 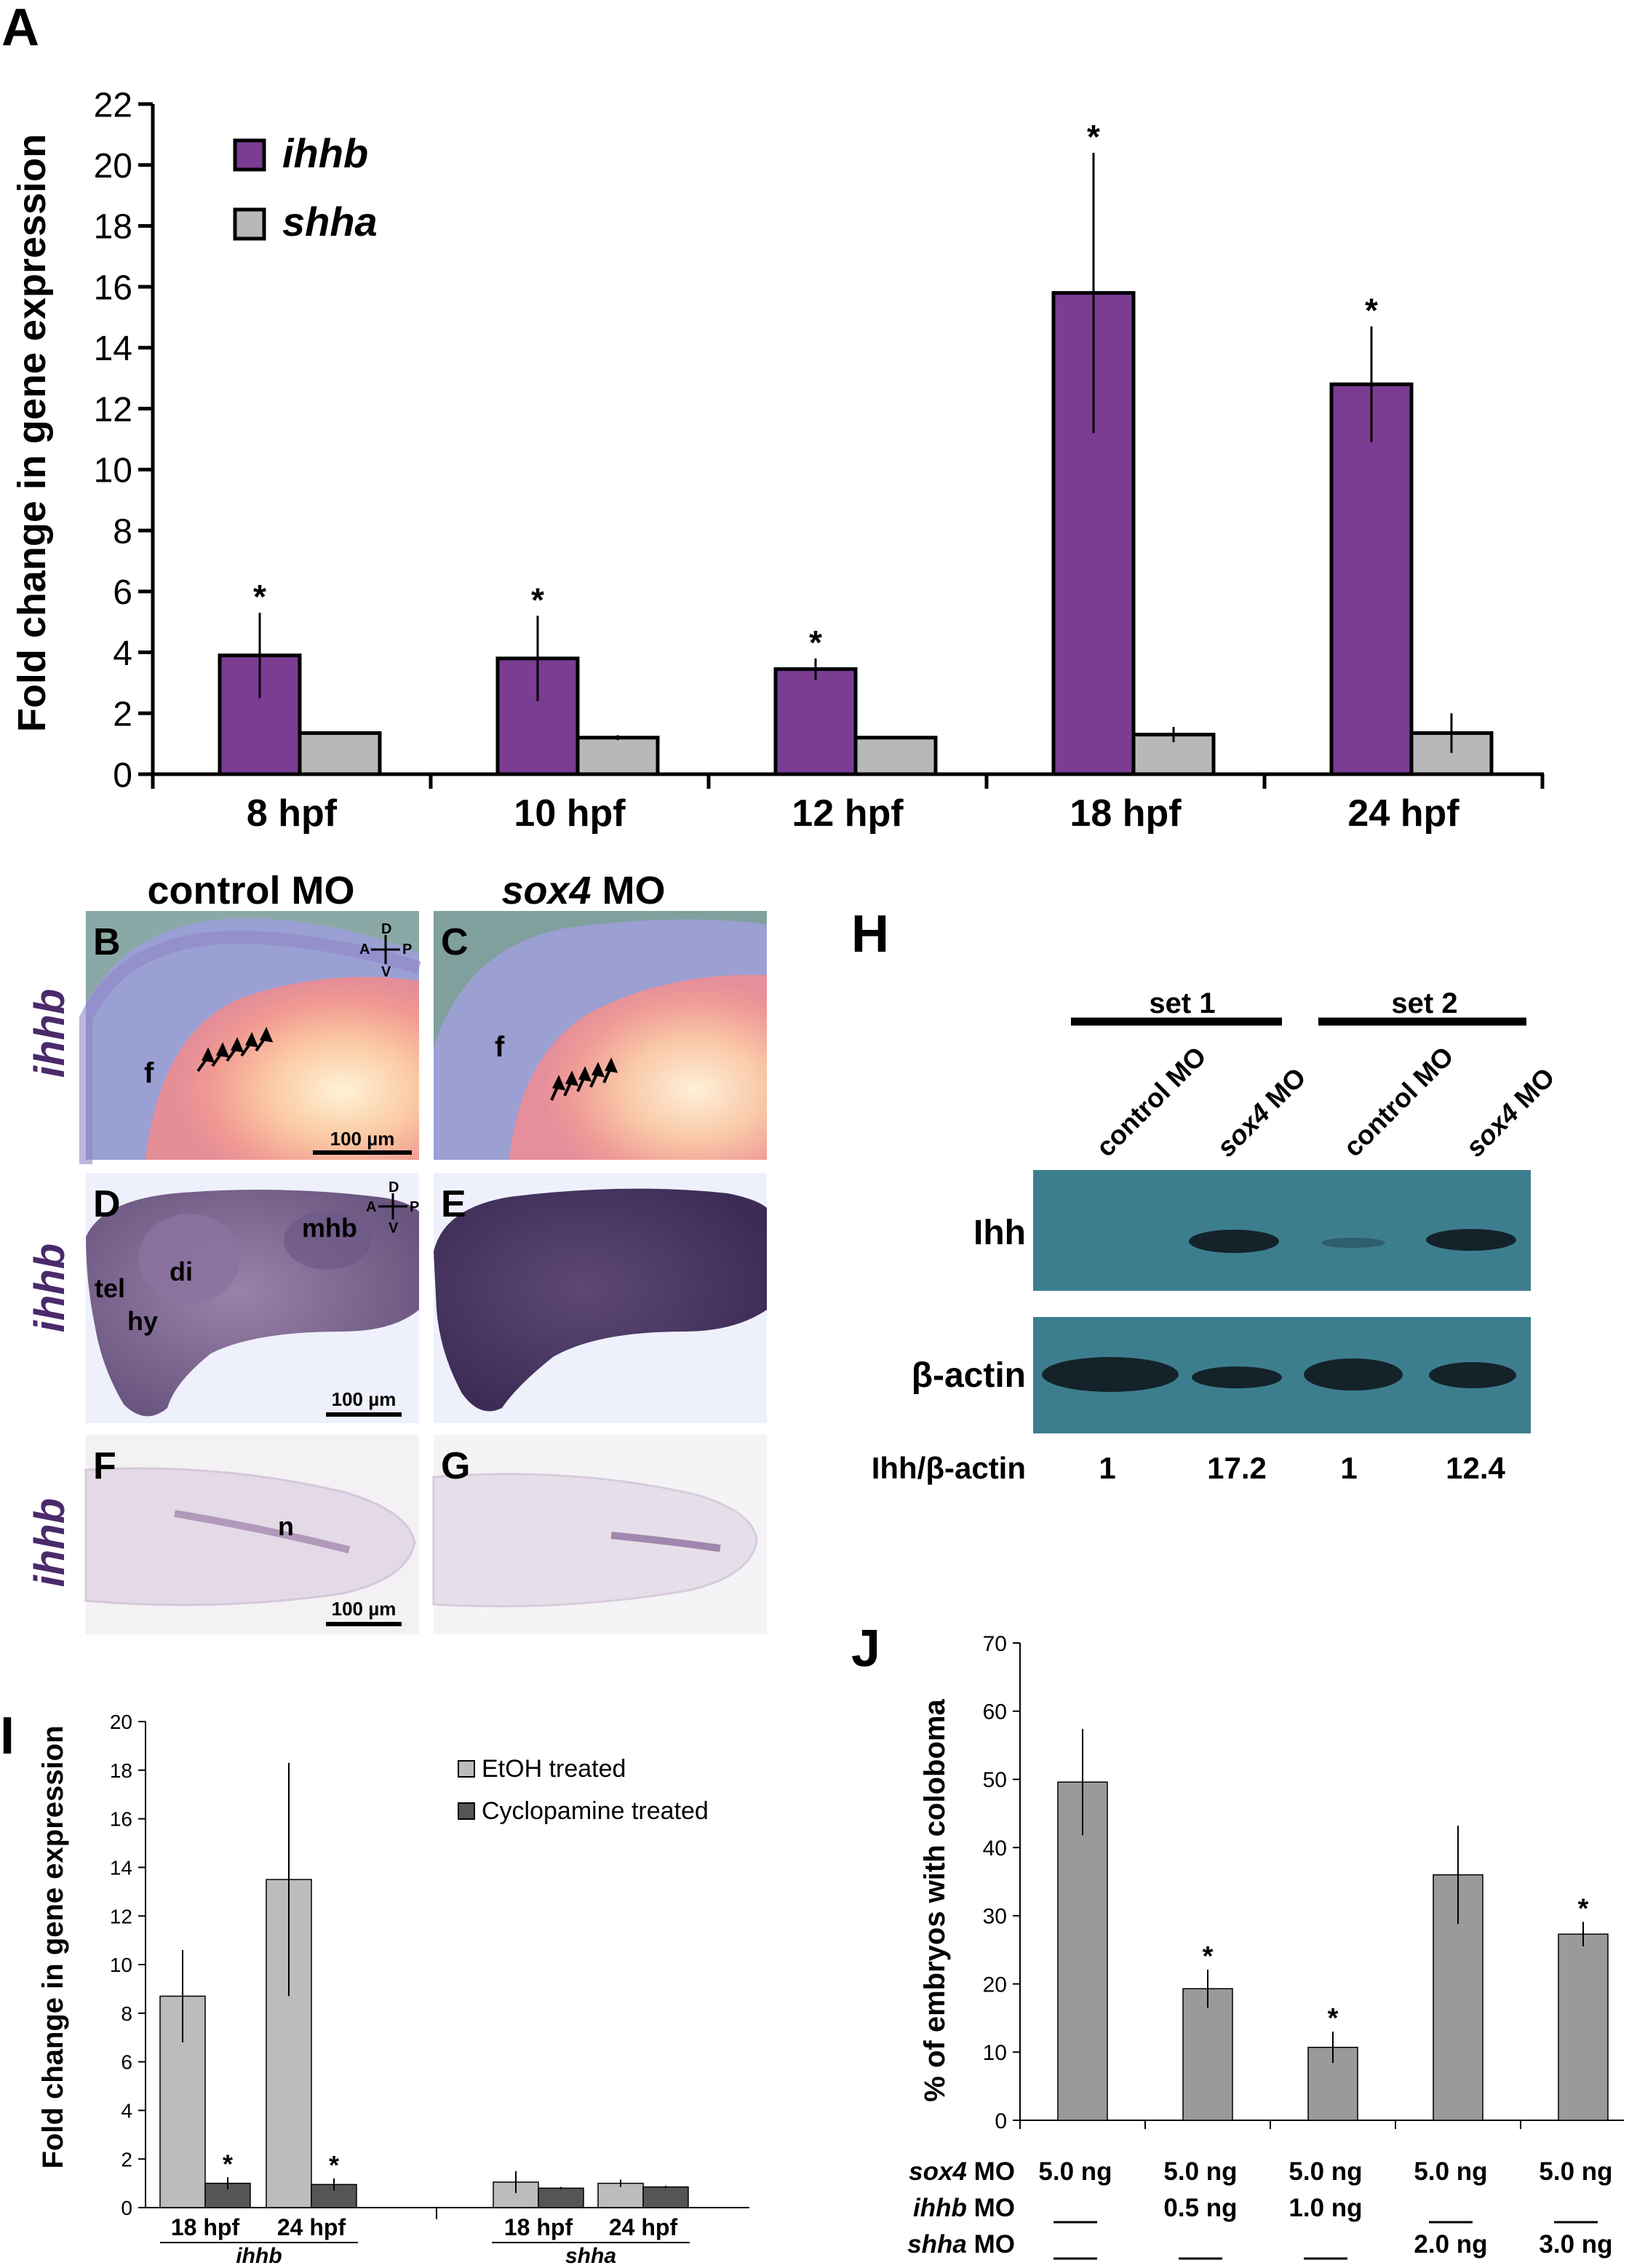 I want to click on row-label-ihhb-3: ihhb, so click(x=49, y=1543).